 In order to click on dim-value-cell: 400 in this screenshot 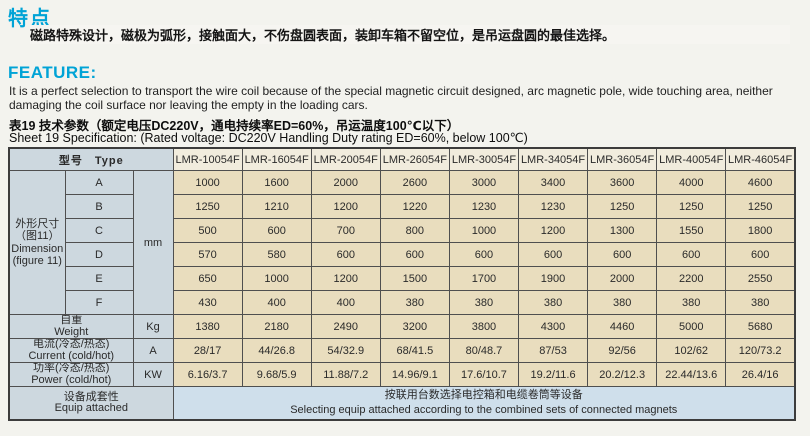, I will do `click(345, 302)`.